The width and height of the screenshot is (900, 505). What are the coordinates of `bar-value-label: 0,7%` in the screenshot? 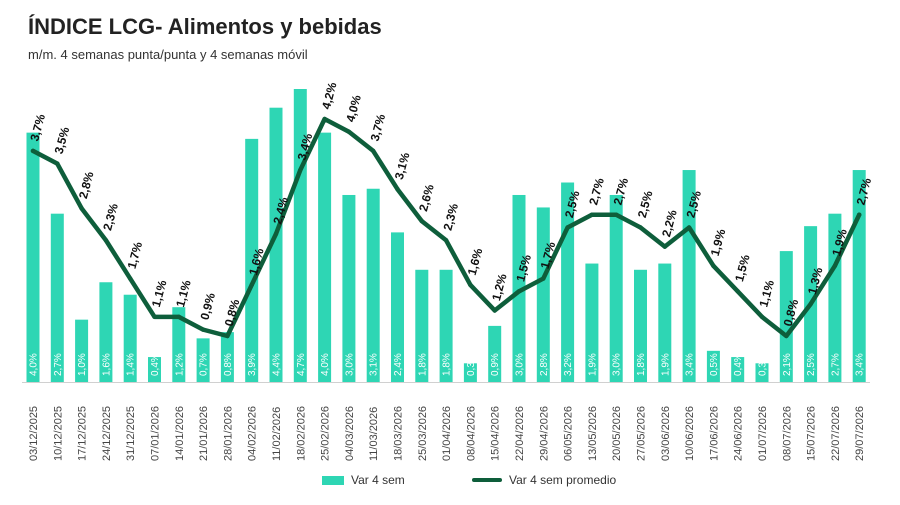 It's located at (204, 364).